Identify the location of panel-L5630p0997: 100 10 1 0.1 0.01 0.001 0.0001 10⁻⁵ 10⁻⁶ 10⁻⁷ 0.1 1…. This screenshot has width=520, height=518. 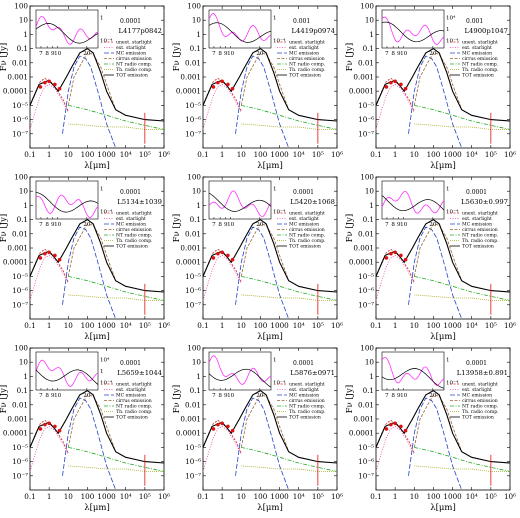
(430, 258).